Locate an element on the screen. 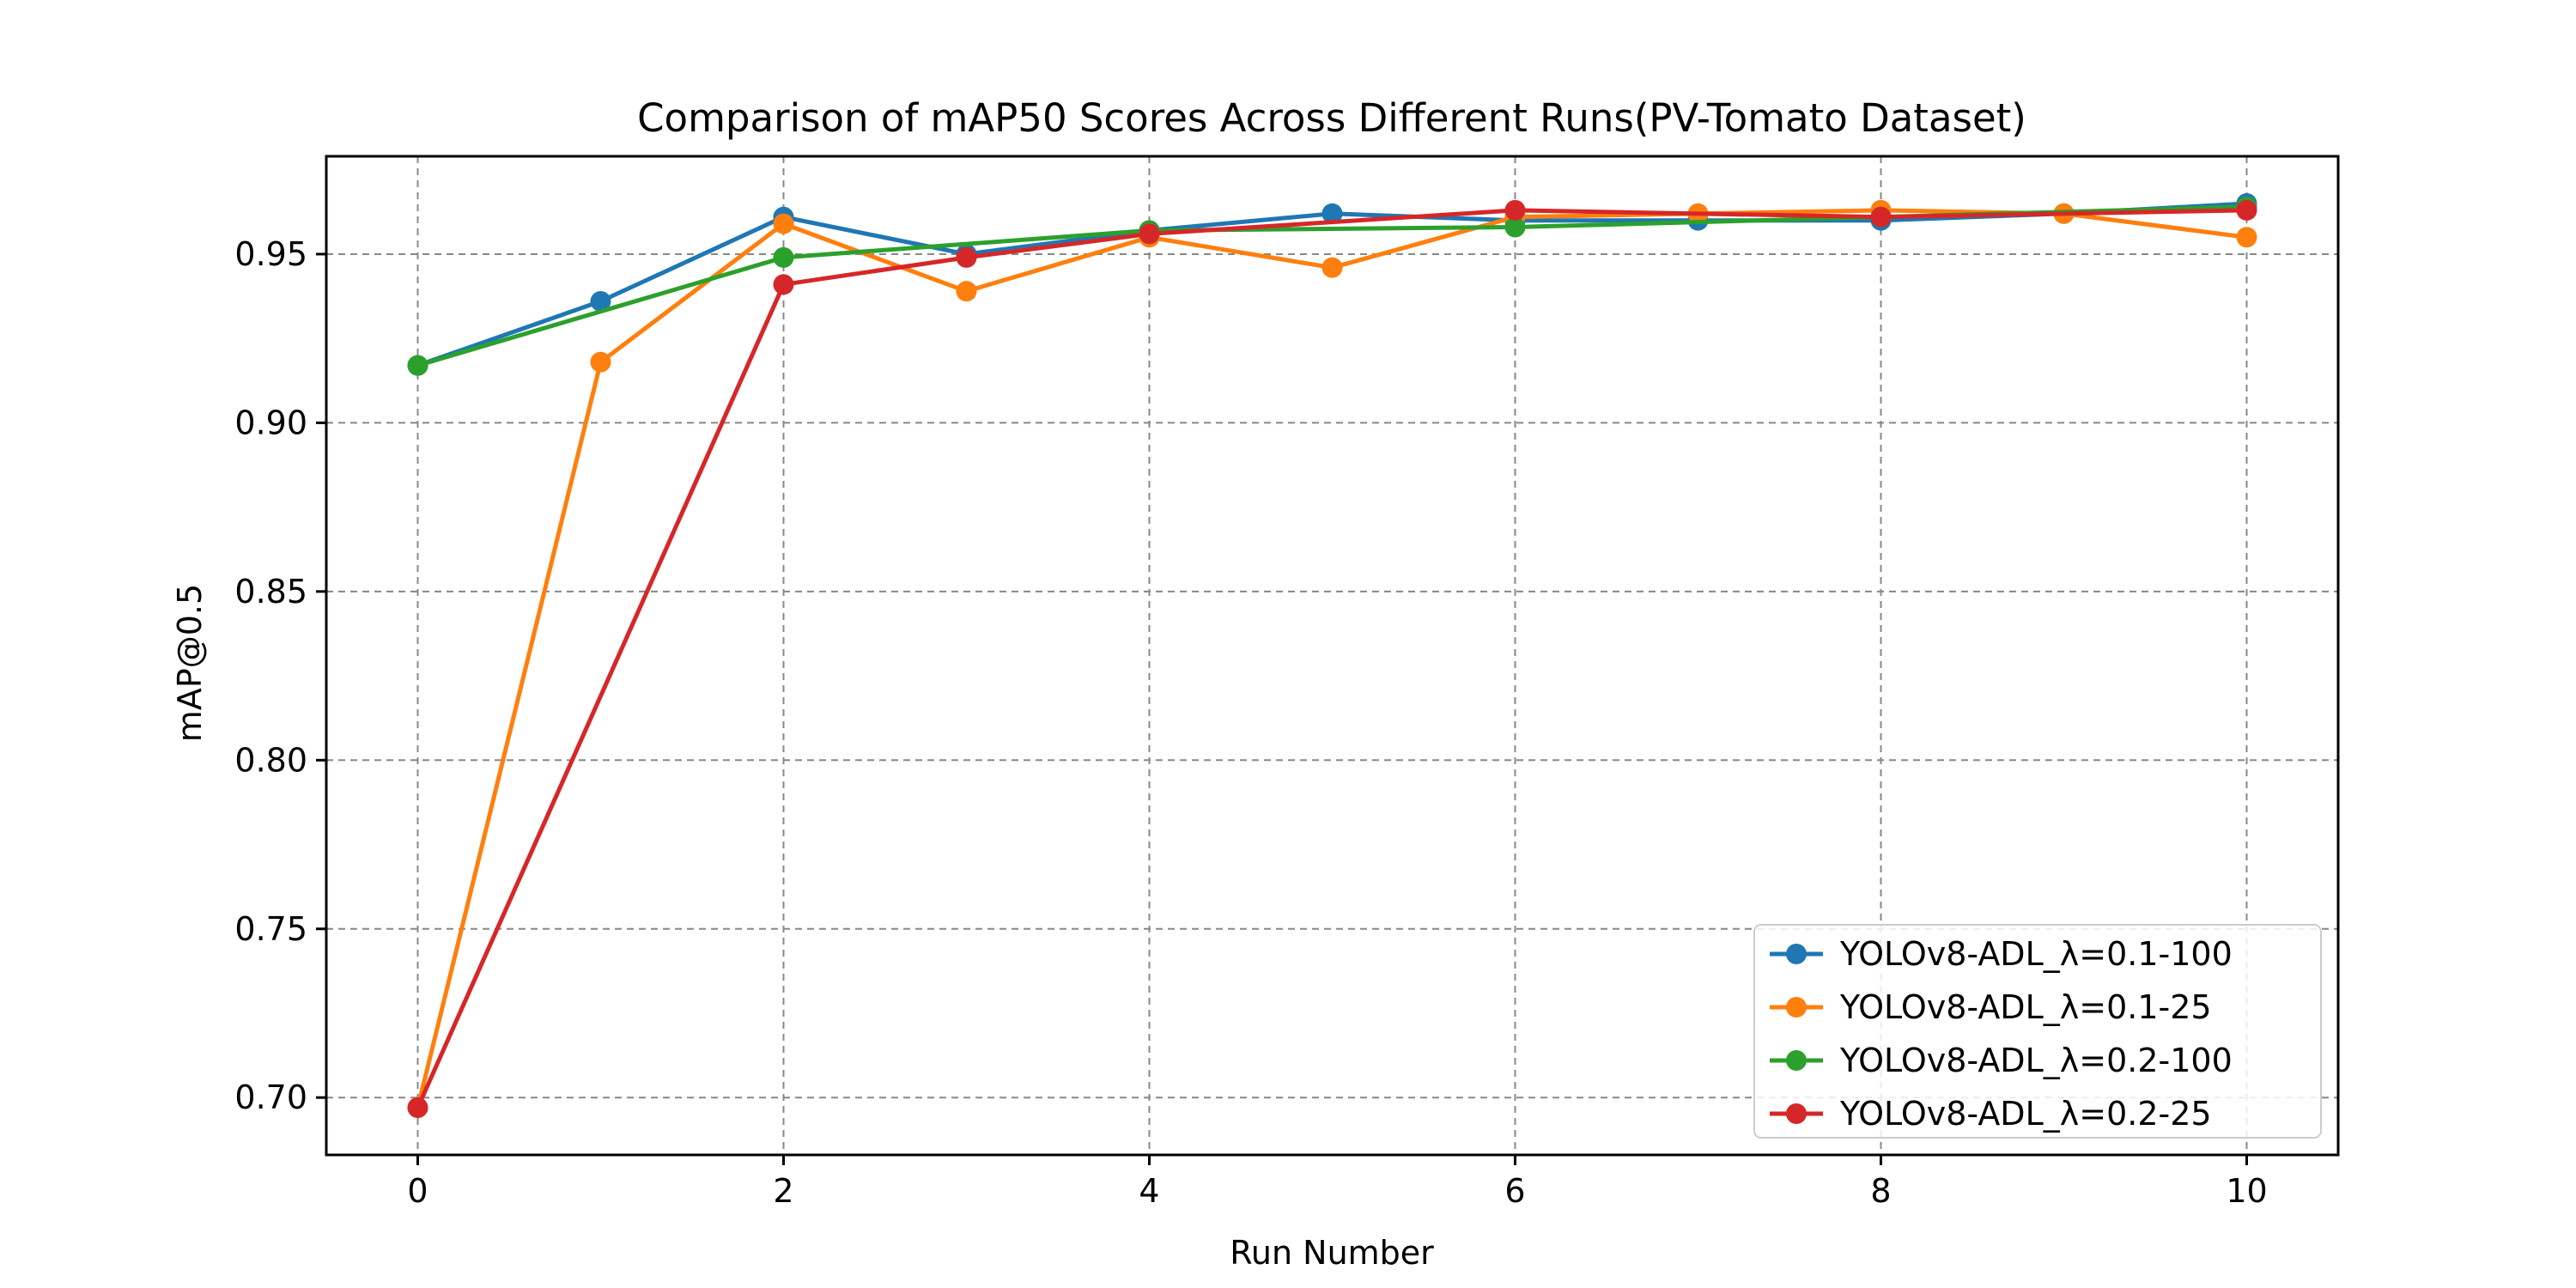  x-axis-label: Run Number is located at coordinates (1332, 1253).